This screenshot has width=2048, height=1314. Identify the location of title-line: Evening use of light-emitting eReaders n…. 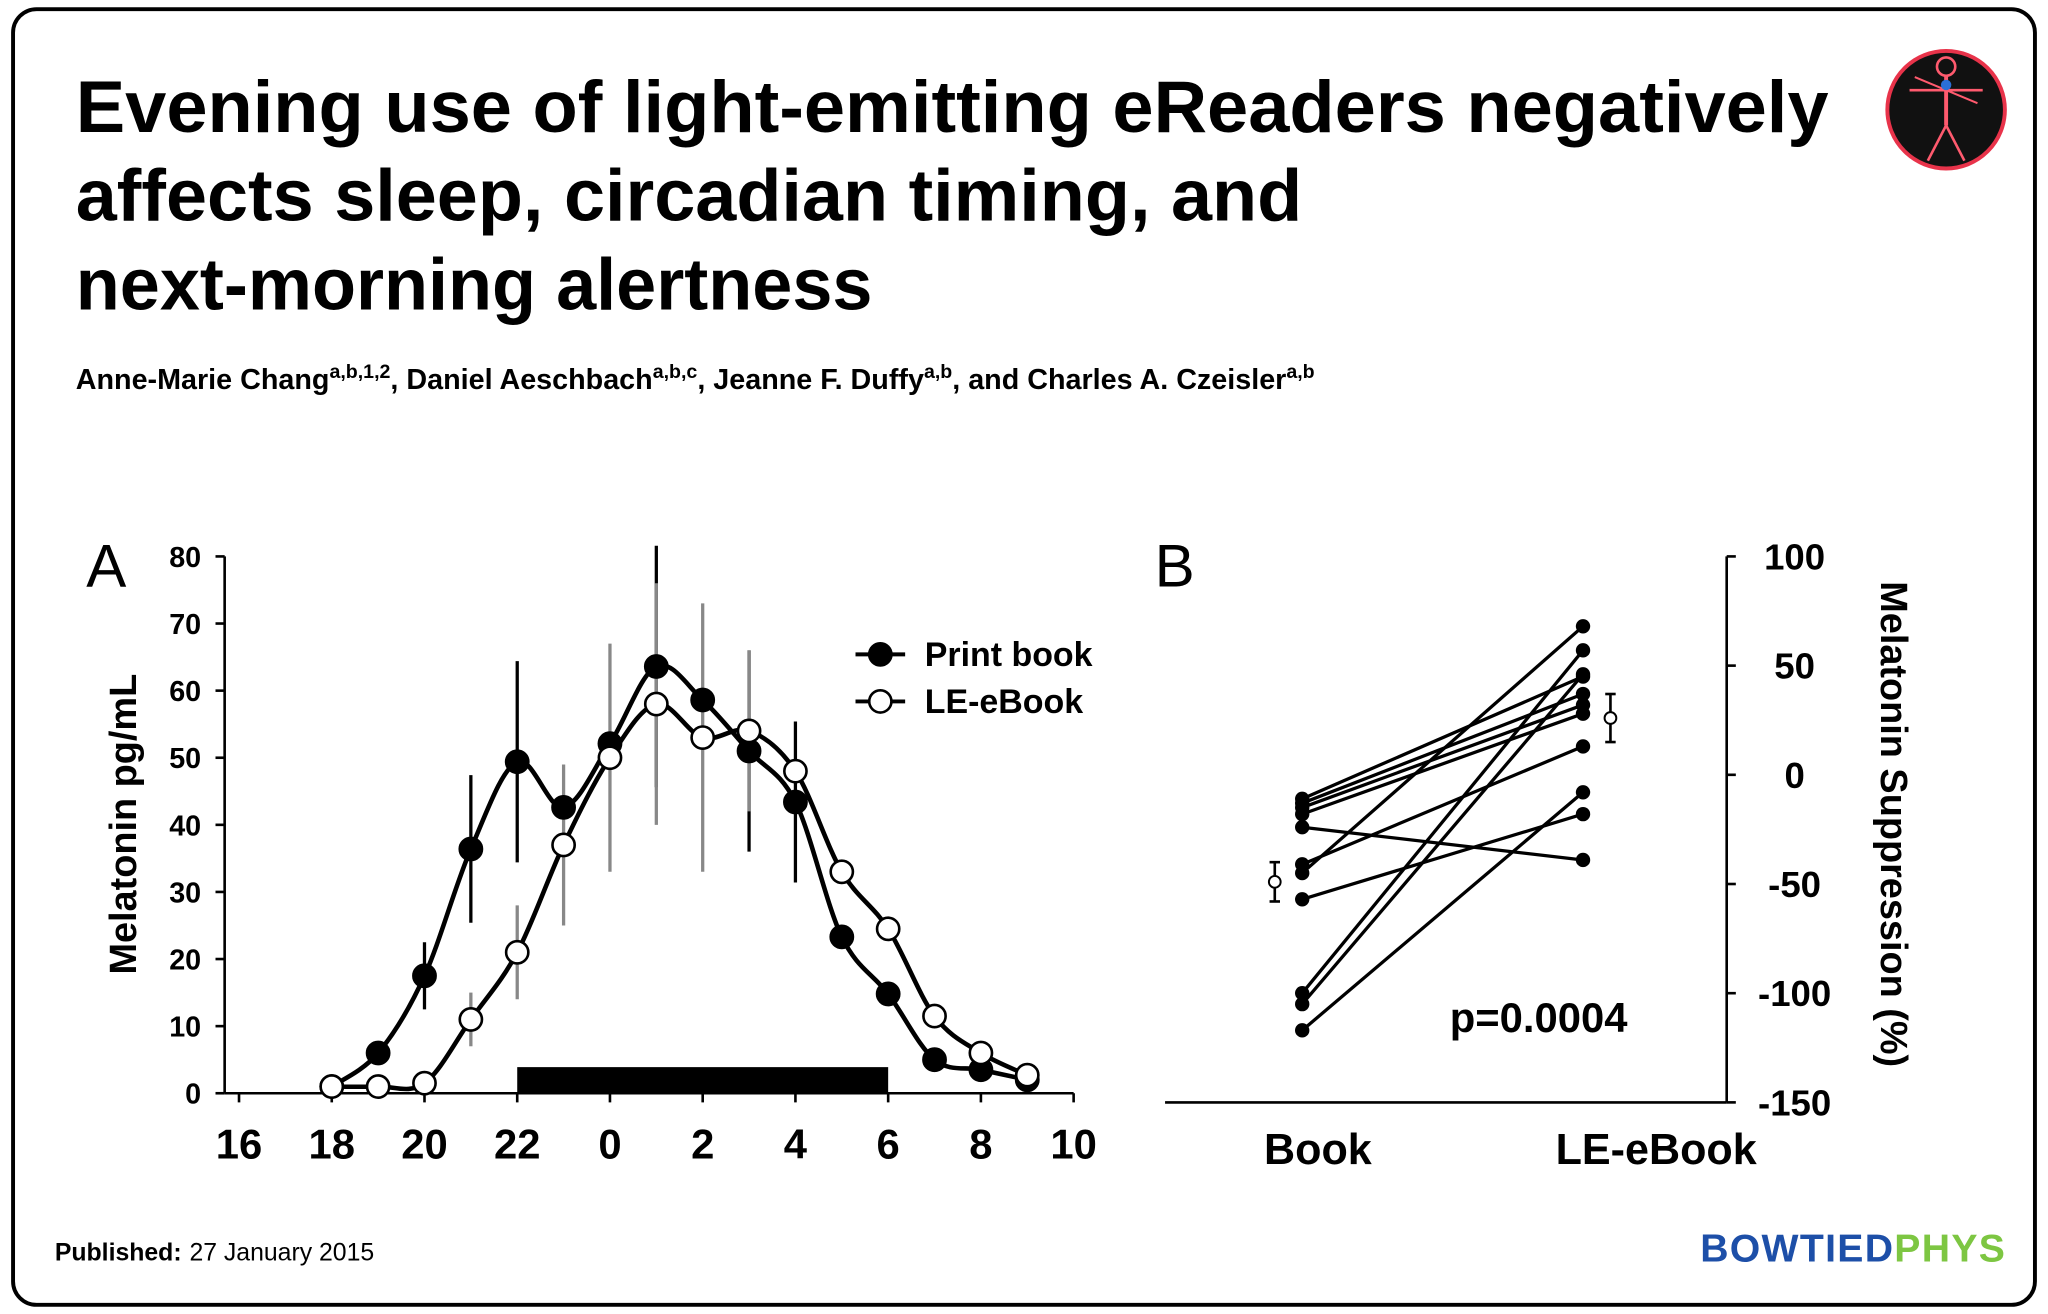
(952, 107).